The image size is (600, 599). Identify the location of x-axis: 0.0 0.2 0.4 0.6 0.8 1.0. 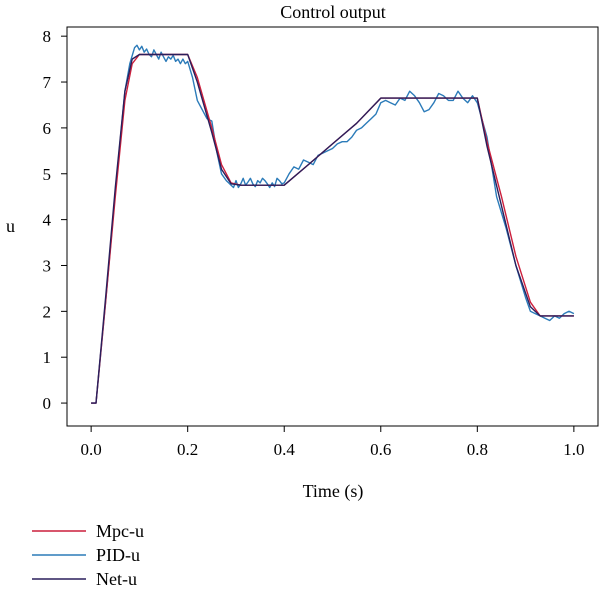
(332, 442).